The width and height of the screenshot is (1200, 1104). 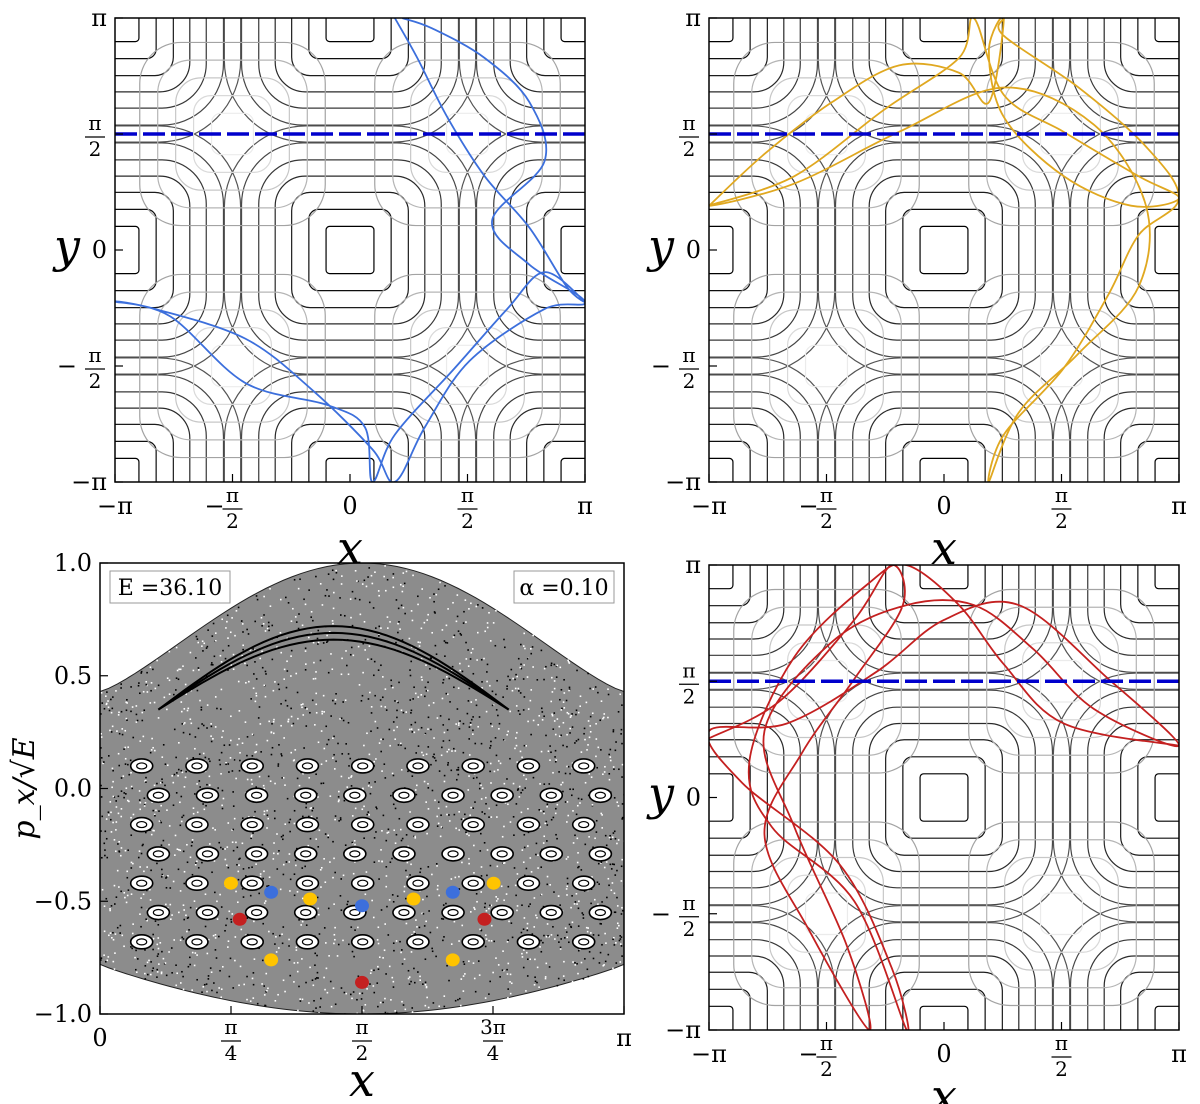 I want to click on tick-label: 0.5, so click(x=73, y=676).